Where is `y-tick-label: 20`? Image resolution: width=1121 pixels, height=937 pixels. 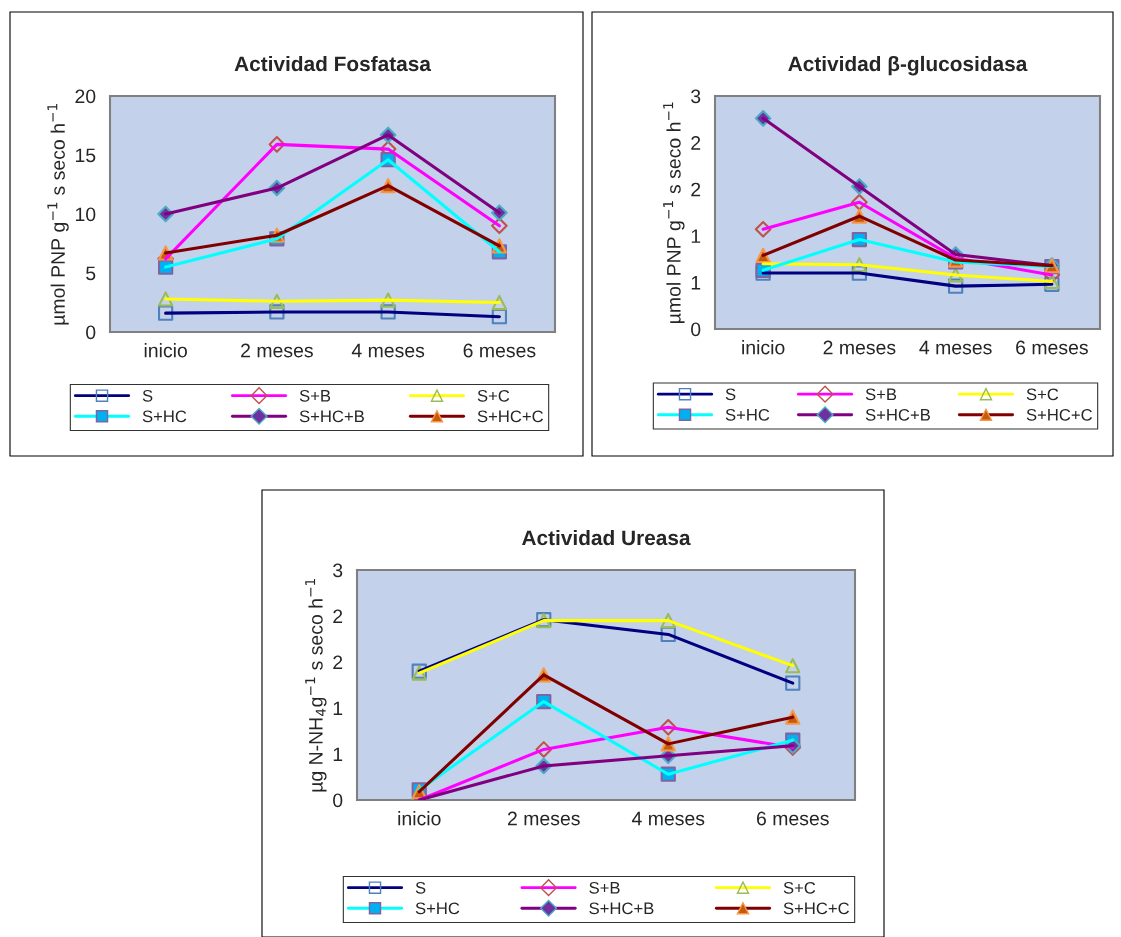
y-tick-label: 20 is located at coordinates (85, 96).